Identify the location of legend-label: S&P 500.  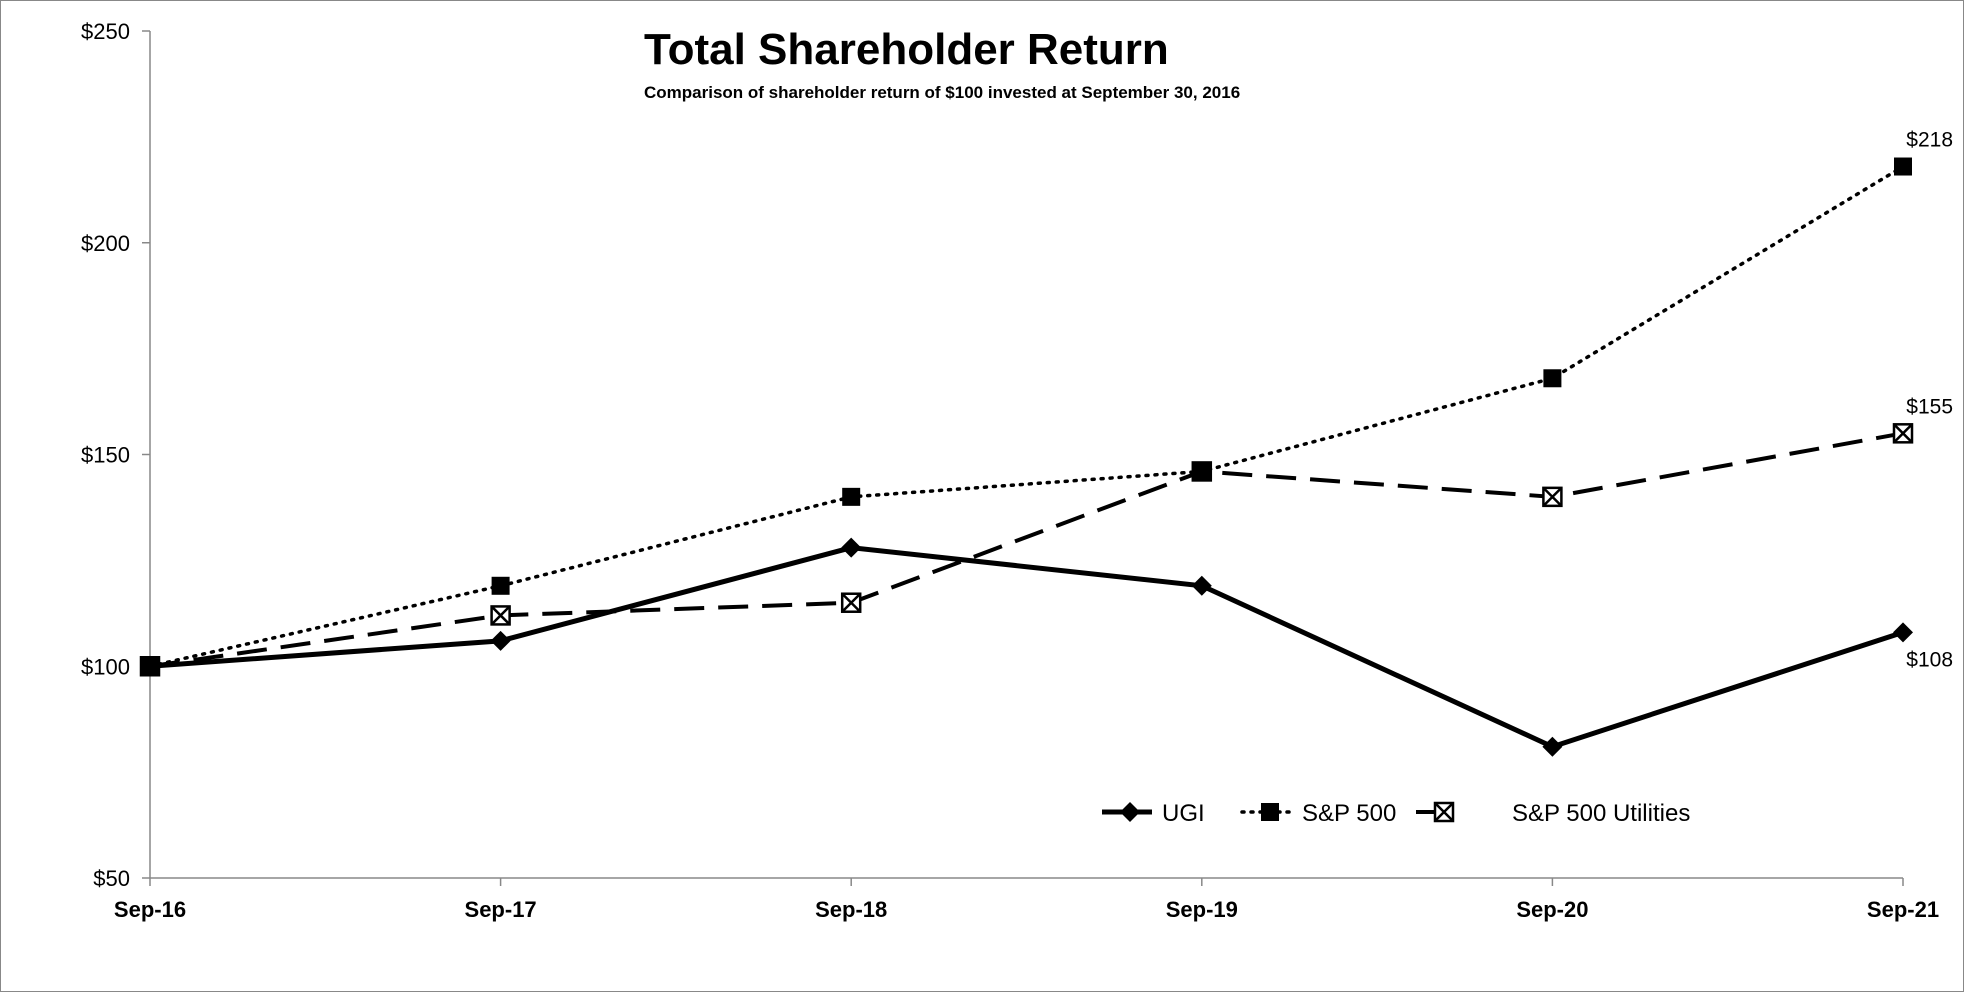
(1349, 813).